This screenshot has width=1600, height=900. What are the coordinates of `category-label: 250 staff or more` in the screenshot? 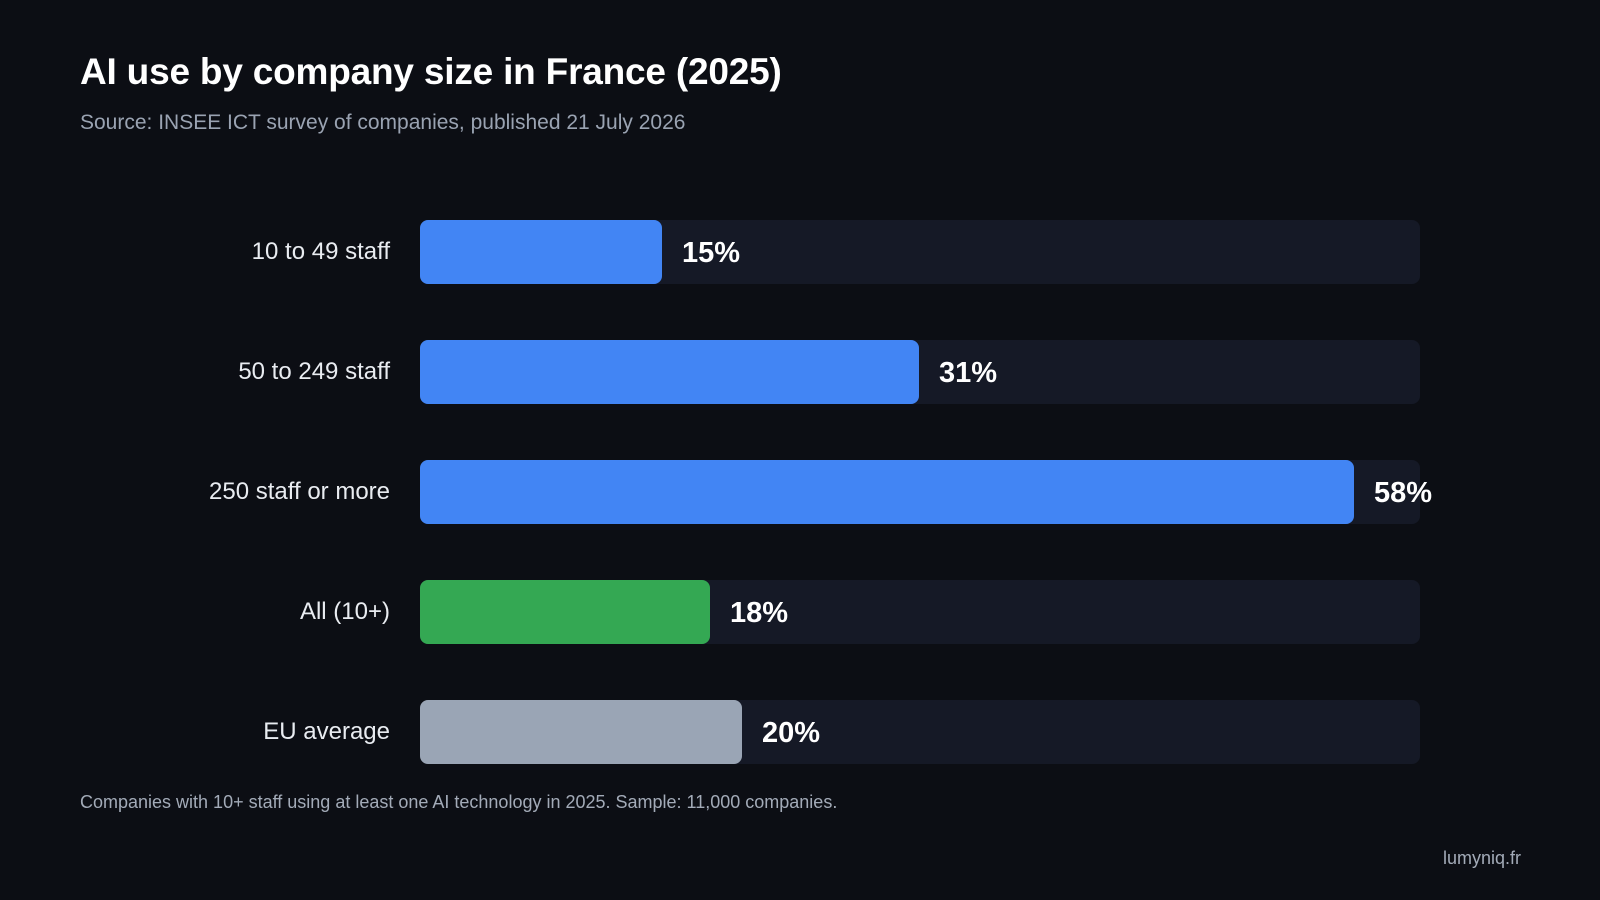 It's located at (299, 491).